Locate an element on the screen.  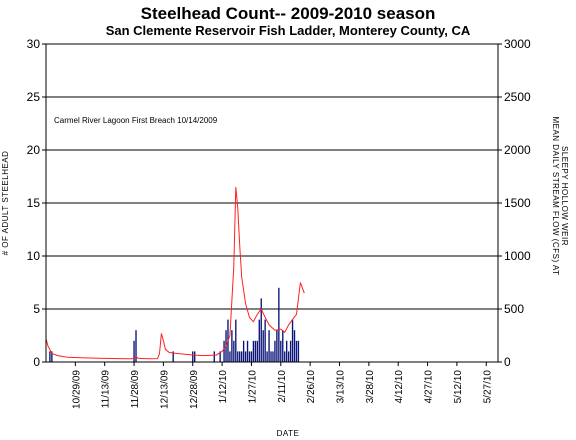
left-tick-label: 25 is located at coordinates (34, 97).